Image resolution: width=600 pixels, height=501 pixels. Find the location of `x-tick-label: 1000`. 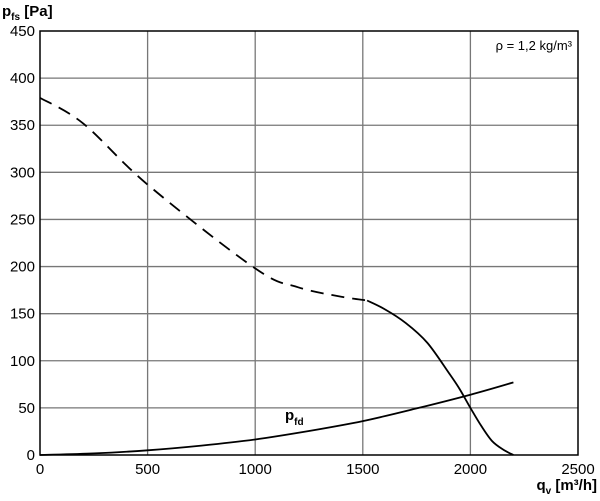

x-tick-label: 1000 is located at coordinates (255, 469).